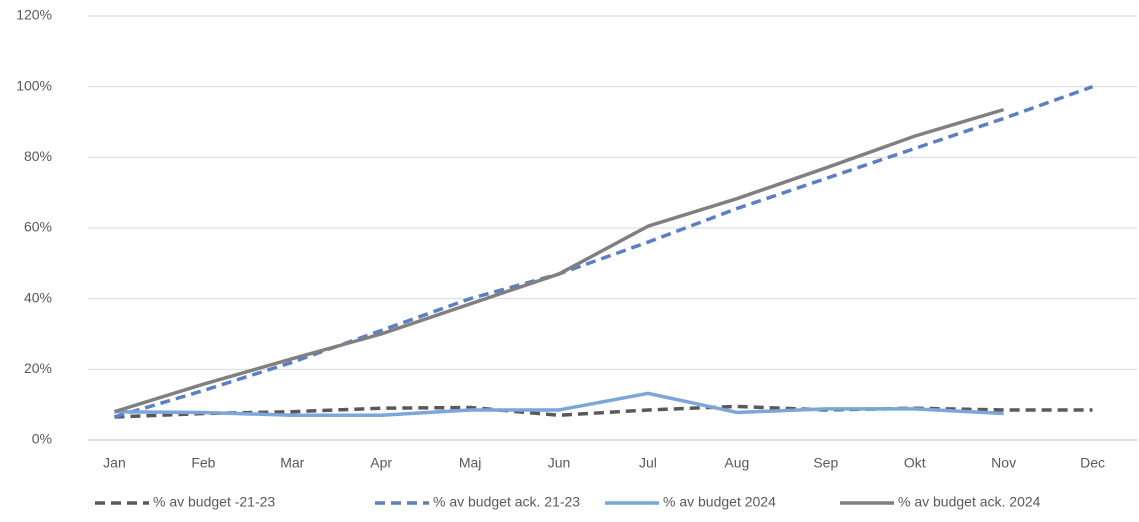  I want to click on x-tick-label: Maj, so click(470, 463).